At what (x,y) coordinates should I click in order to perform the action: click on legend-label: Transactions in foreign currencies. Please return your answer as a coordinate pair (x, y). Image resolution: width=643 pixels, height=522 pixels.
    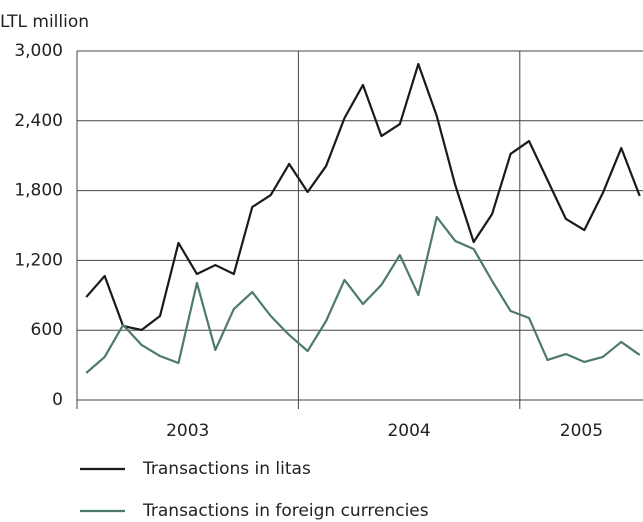
    Looking at the image, I should click on (285, 511).